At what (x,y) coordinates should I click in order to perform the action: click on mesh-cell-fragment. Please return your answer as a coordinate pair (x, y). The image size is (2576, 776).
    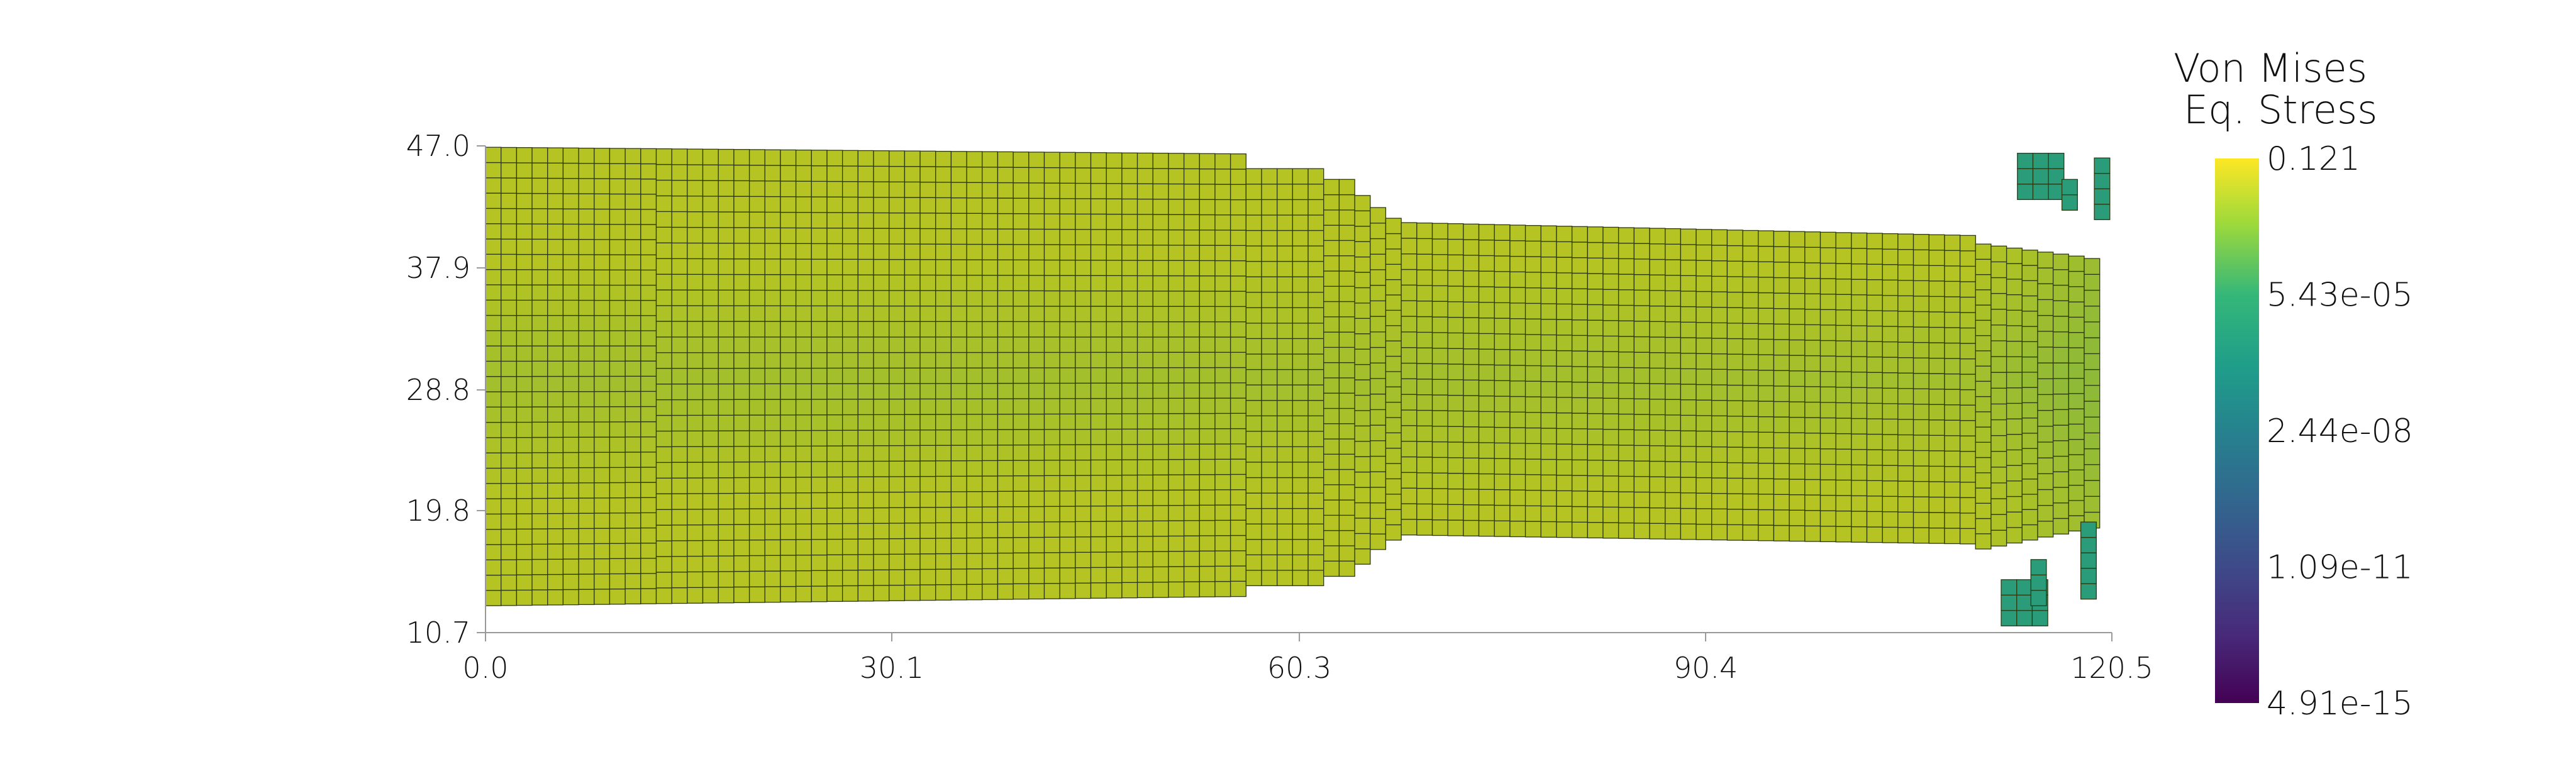
    Looking at the image, I should click on (2088, 560).